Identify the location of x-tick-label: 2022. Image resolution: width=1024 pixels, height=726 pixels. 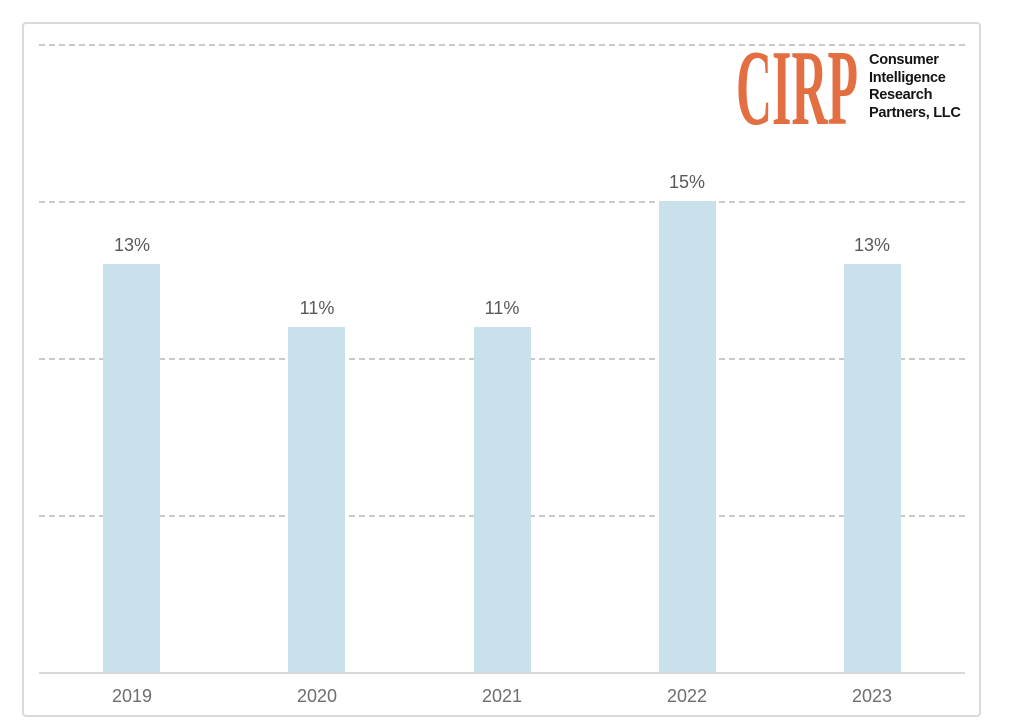
(687, 696).